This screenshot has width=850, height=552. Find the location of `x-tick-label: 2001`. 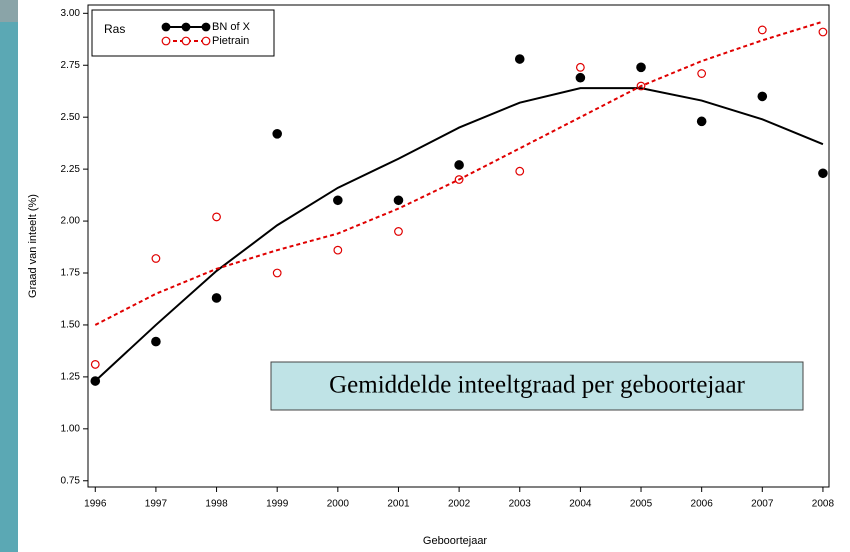

x-tick-label: 2001 is located at coordinates (398, 504).